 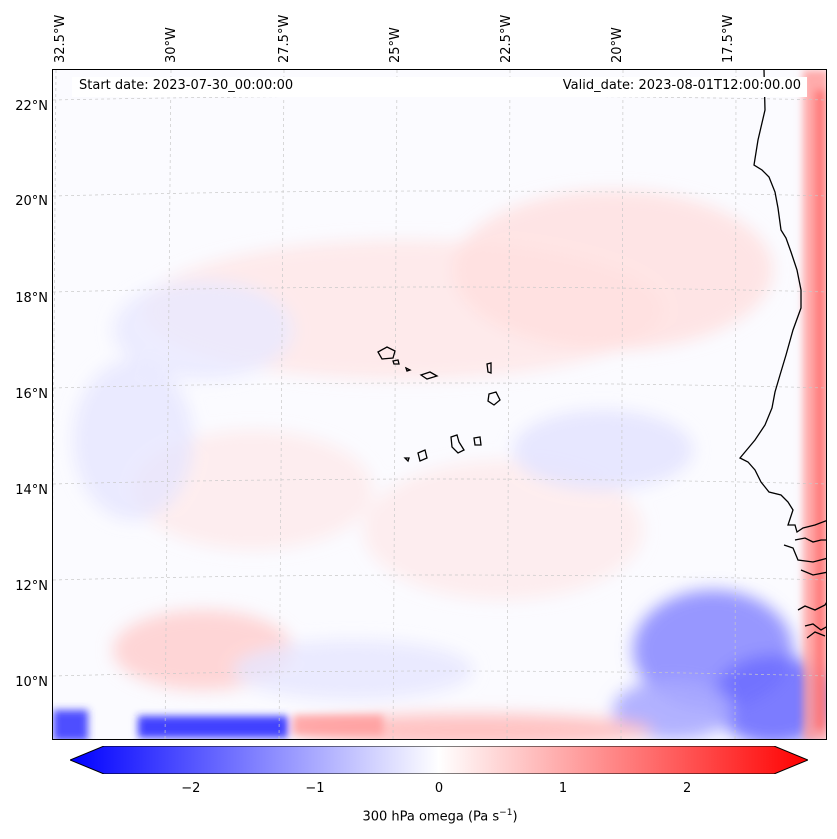 I want to click on lon-label: 32.5°W, so click(x=60, y=38).